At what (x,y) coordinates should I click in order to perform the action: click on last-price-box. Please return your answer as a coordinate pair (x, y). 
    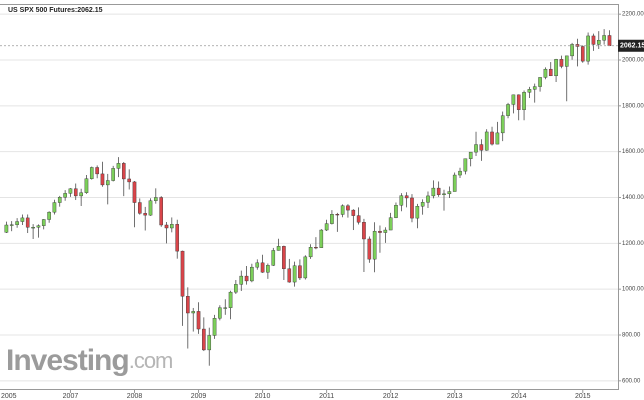
    Looking at the image, I should click on (631, 45).